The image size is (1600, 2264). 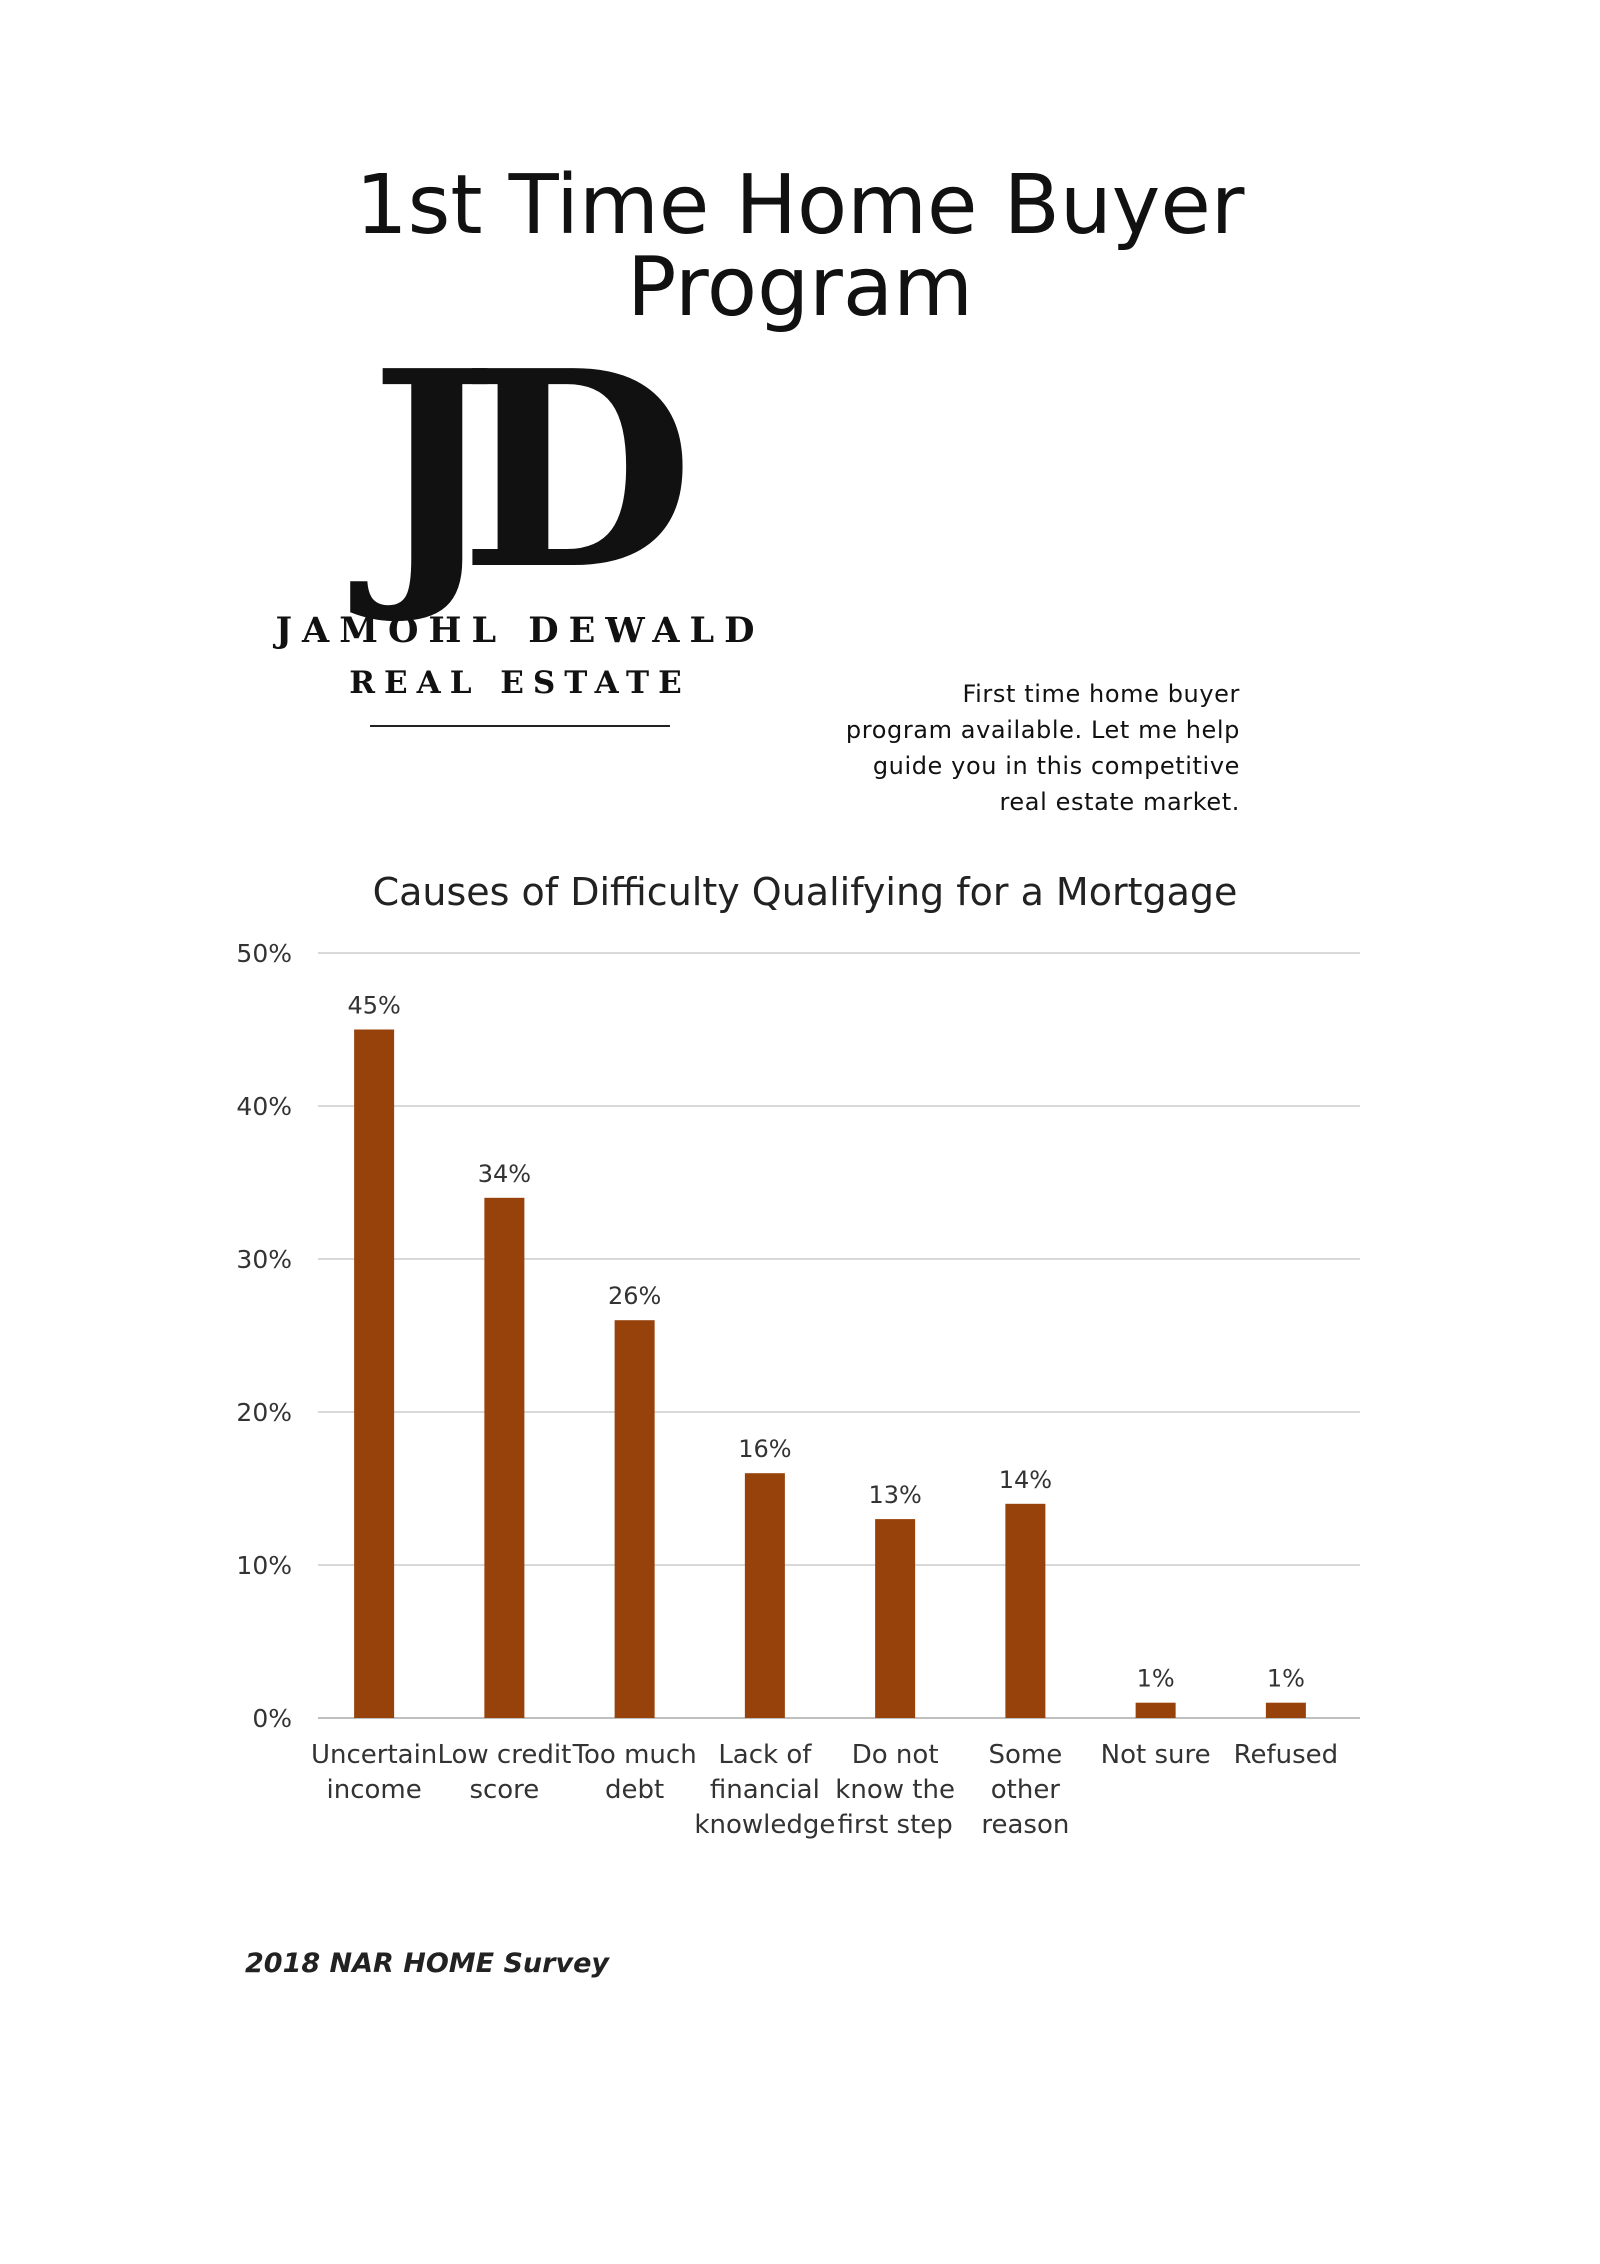 What do you see at coordinates (373, 1006) in the screenshot?
I see `data-label: 45%` at bounding box center [373, 1006].